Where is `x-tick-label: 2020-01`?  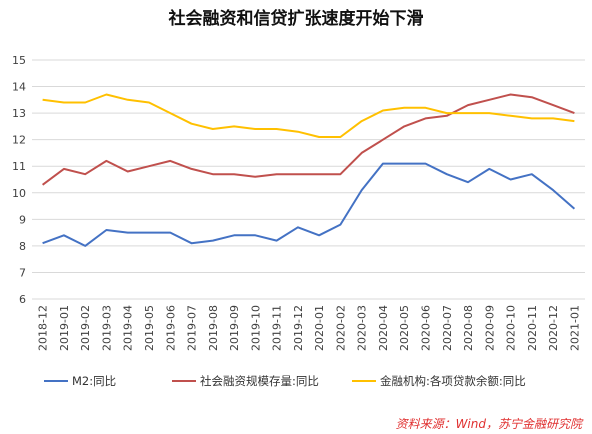 x-tick-label: 2020-01 is located at coordinates (319, 328).